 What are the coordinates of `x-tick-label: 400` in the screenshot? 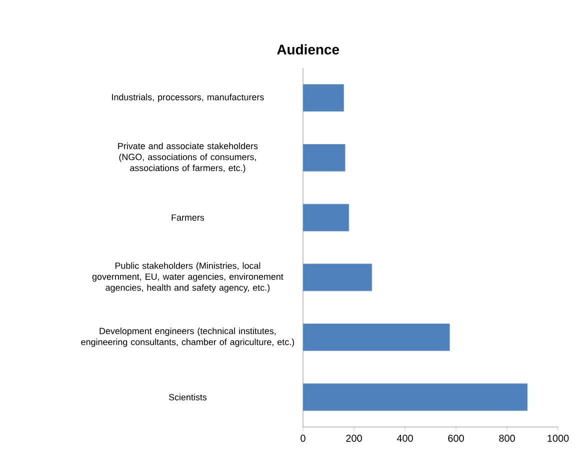 It's located at (404, 438).